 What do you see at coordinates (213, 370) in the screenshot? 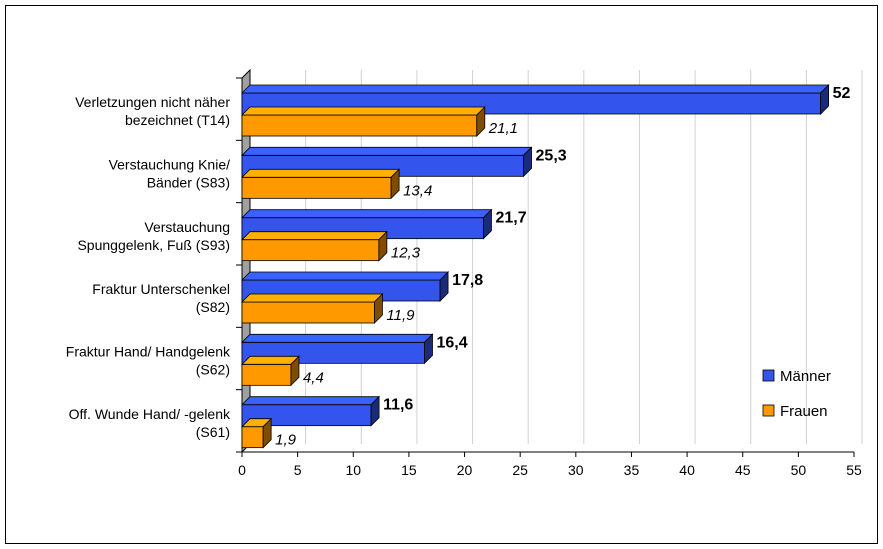
I see `category-label-4-1: (S62)` at bounding box center [213, 370].